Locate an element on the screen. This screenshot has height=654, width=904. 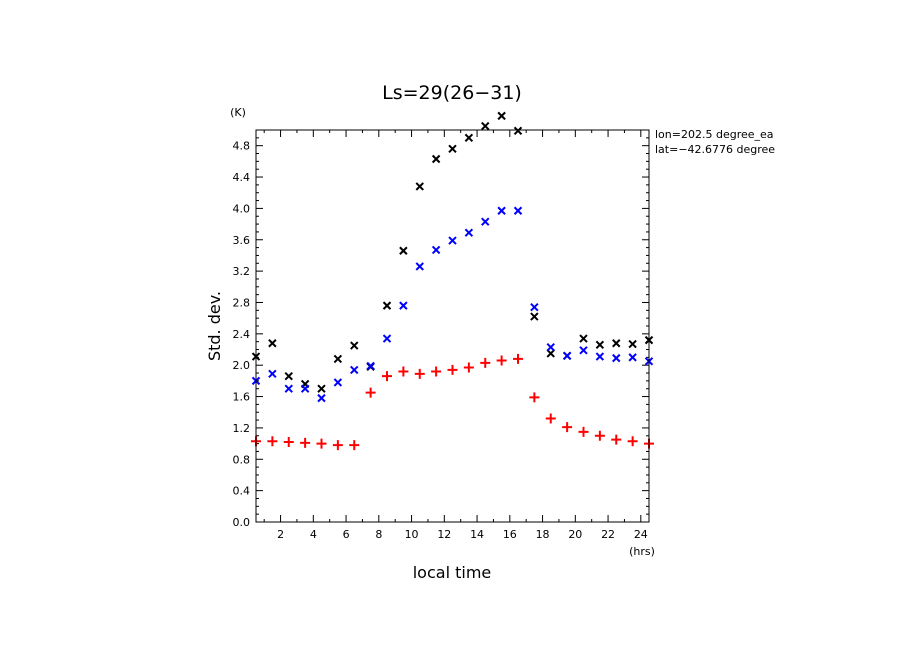
x-tick-label: 6 is located at coordinates (346, 534).